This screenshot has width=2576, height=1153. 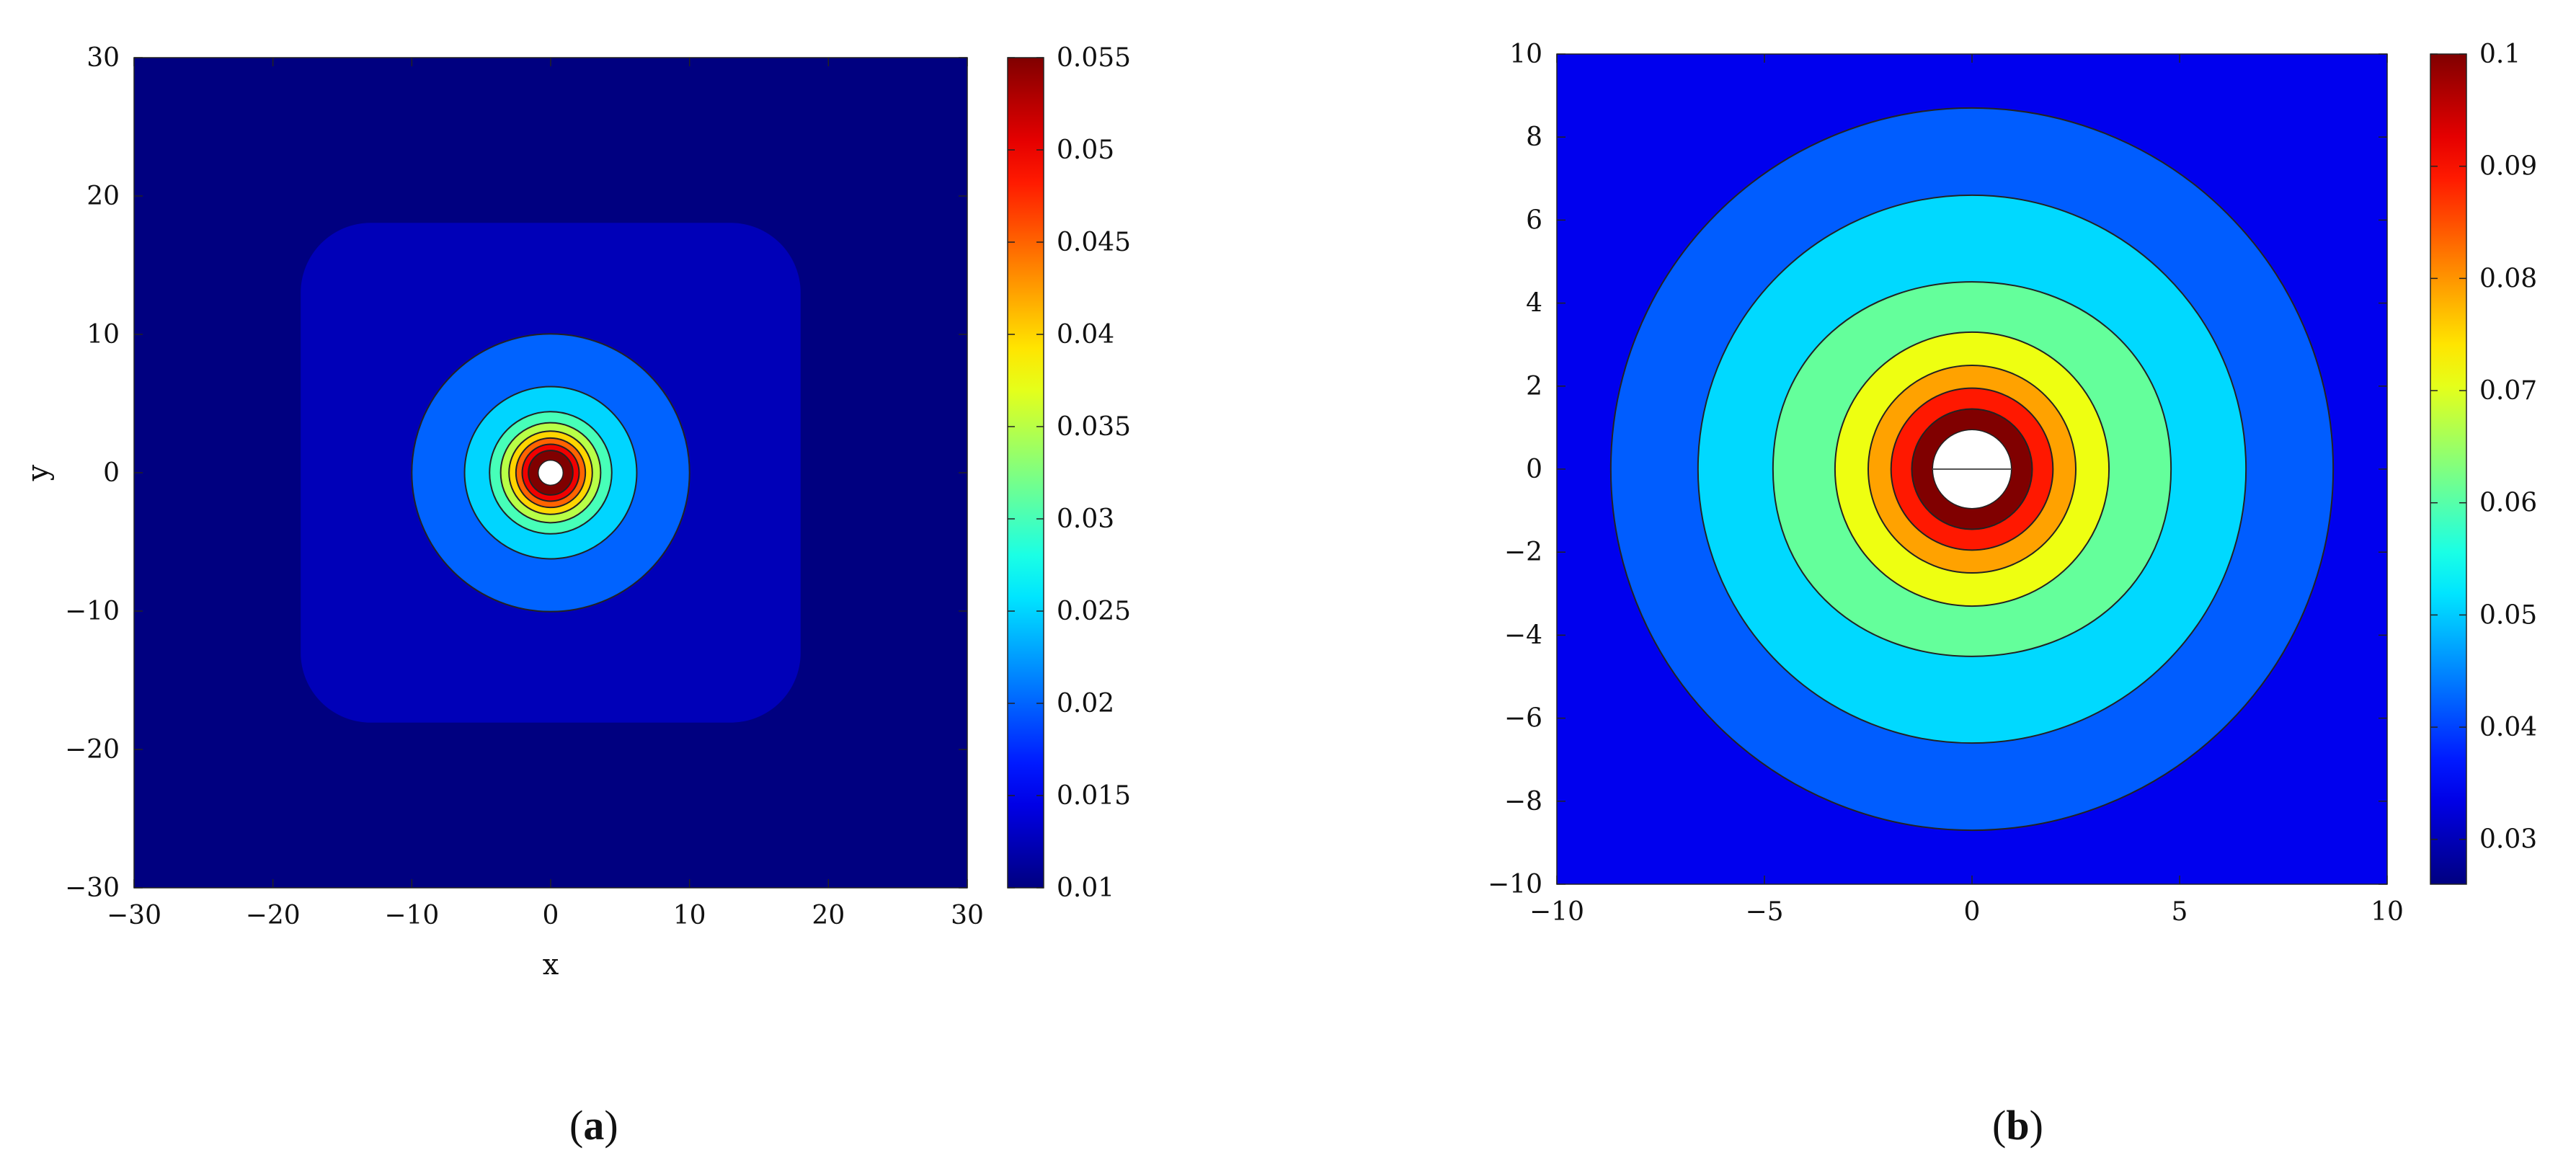 I want to click on x-tick-label: −20, so click(x=273, y=915).